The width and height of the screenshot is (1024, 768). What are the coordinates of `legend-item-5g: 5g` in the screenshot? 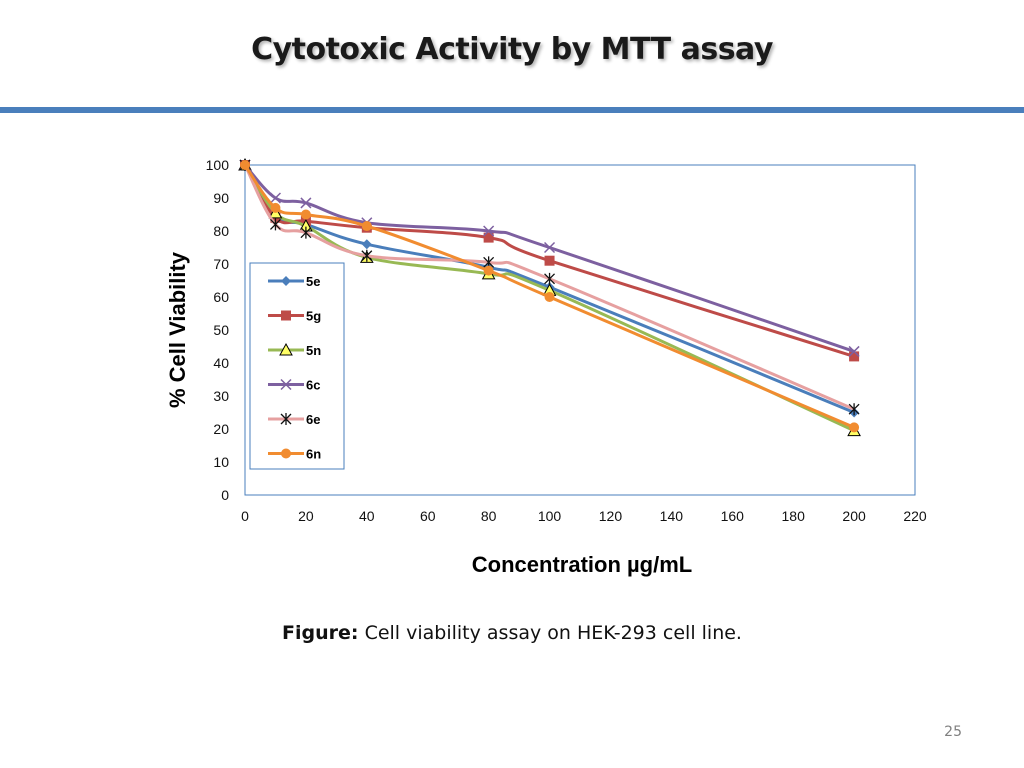 It's located at (294, 316).